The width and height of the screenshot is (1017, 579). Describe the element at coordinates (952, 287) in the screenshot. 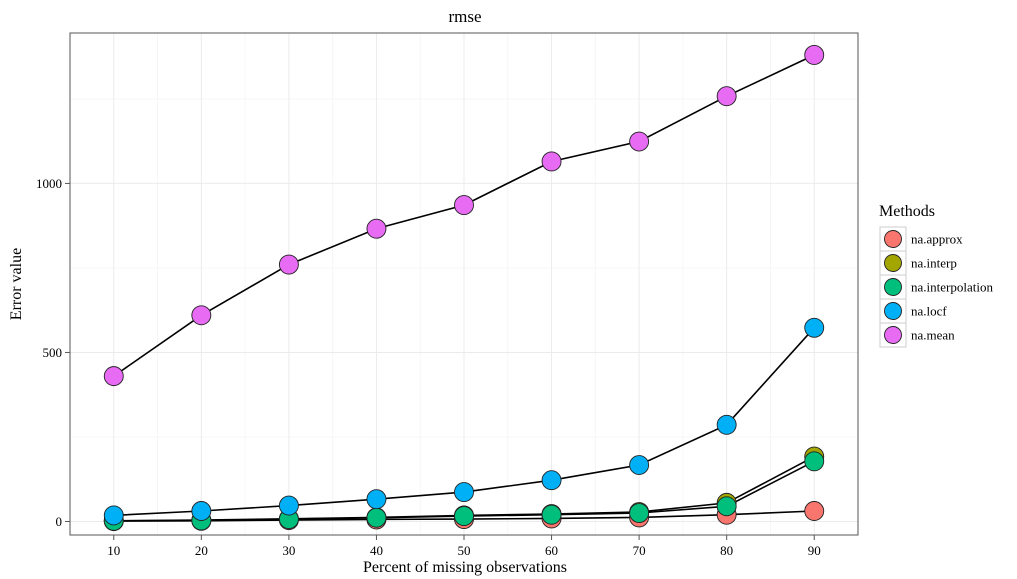

I see `legend-label: na.interpolation` at that location.